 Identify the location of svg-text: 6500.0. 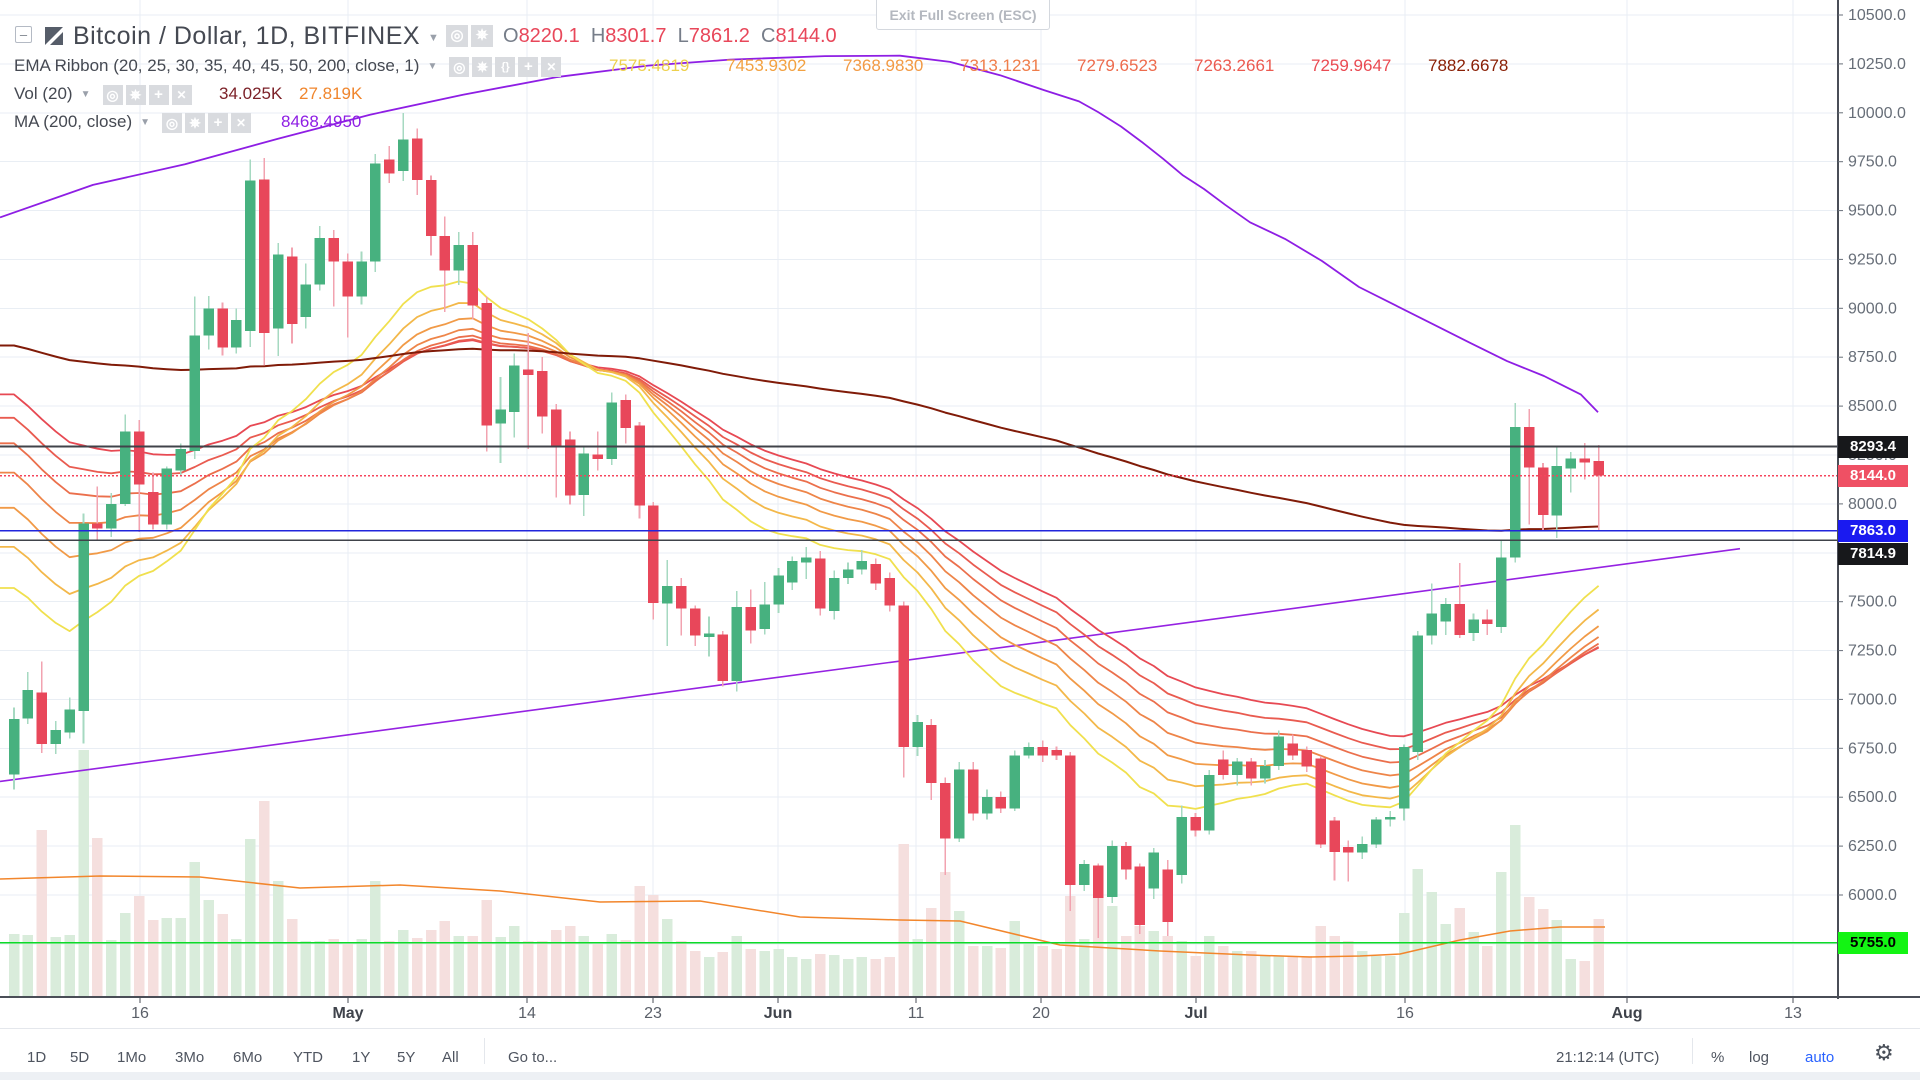
(1872, 797).